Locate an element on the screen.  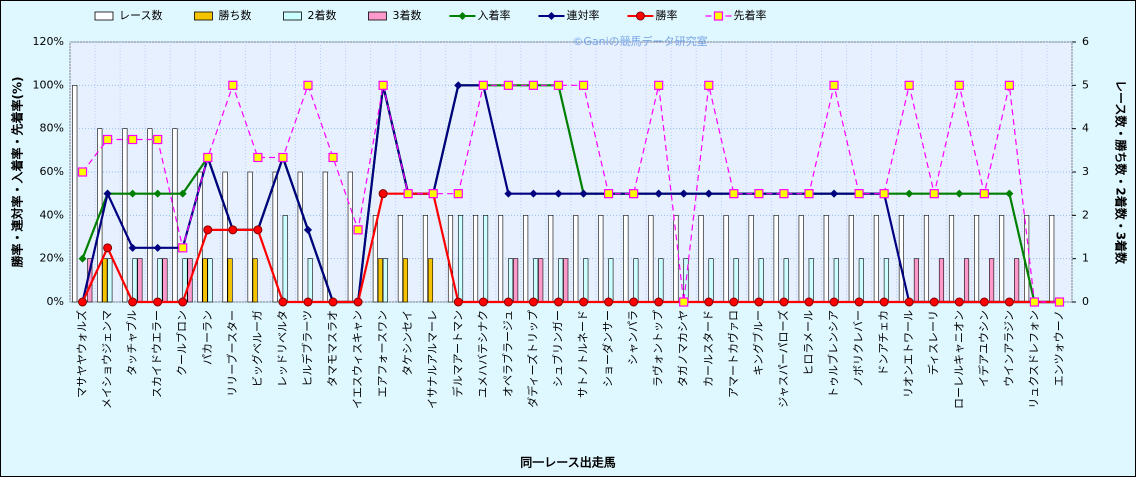
x-tick-label: スカイドウエラー is located at coordinates (157, 354).